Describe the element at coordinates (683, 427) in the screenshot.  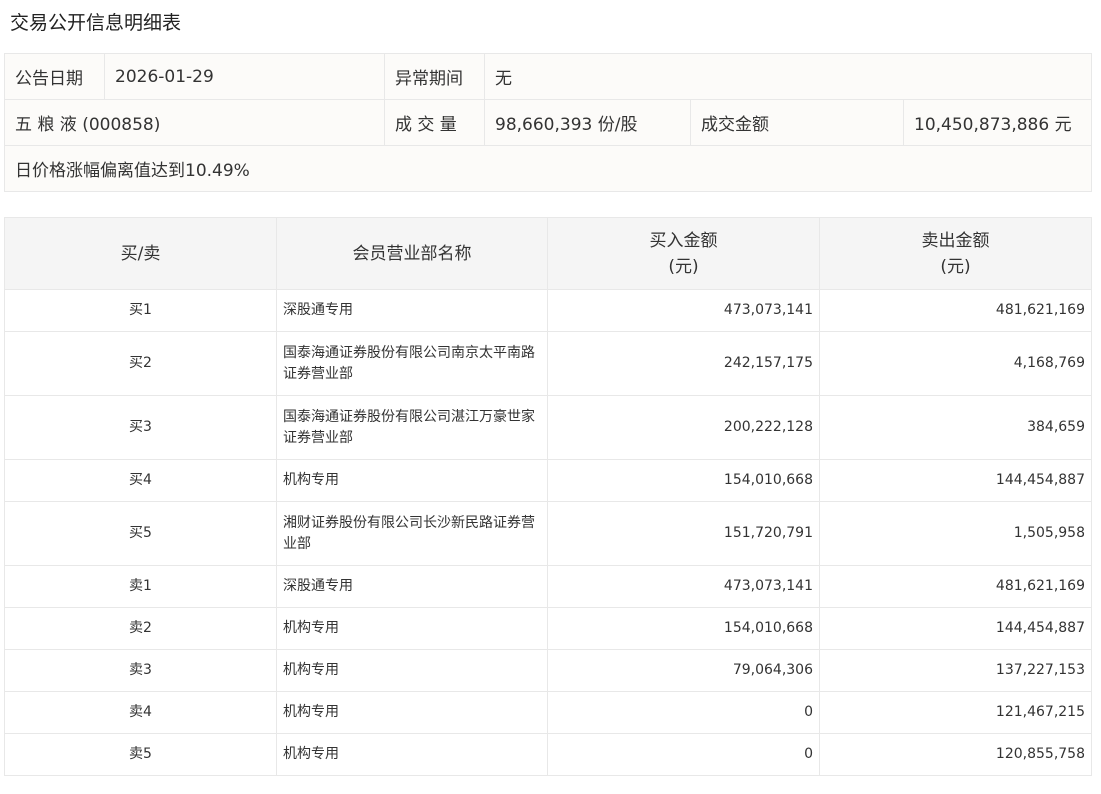
I see `buy-amount-cell: 200,222,128` at that location.